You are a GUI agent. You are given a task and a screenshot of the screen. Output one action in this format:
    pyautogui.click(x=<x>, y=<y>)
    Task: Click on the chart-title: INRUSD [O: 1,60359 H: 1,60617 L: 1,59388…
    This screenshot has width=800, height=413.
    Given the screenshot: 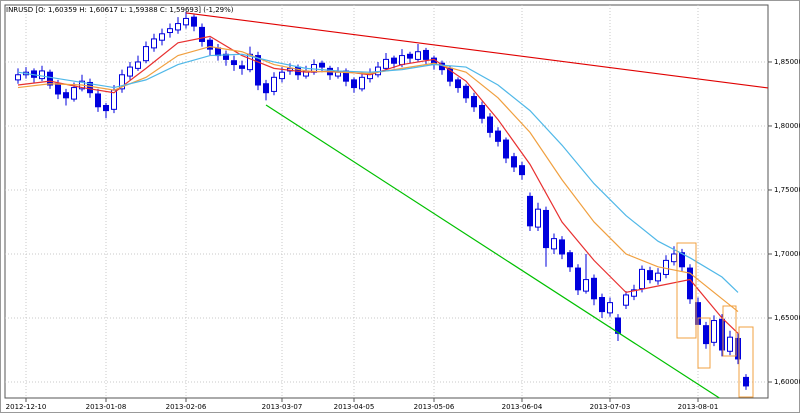 What is the action you would take?
    pyautogui.click(x=120, y=10)
    